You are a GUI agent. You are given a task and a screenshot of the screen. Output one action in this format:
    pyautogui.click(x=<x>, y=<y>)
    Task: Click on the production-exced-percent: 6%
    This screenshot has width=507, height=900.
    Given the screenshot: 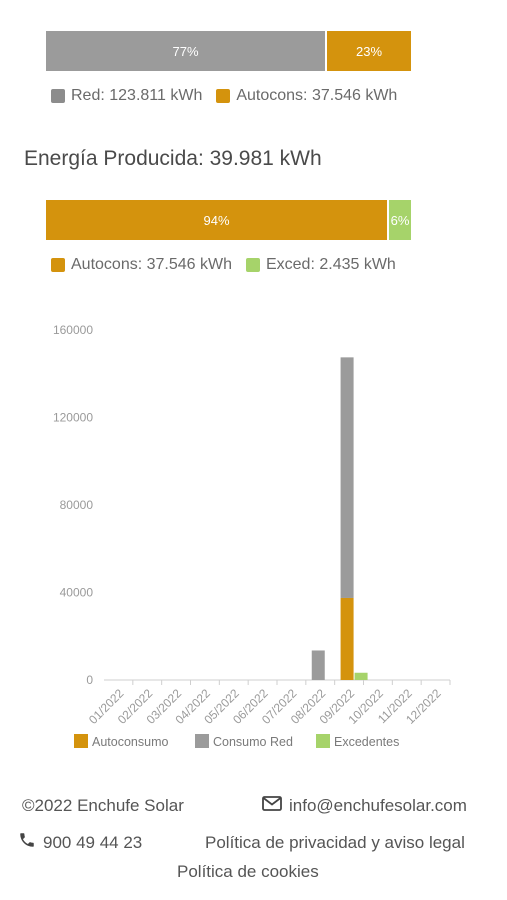 What is the action you would take?
    pyautogui.click(x=400, y=220)
    